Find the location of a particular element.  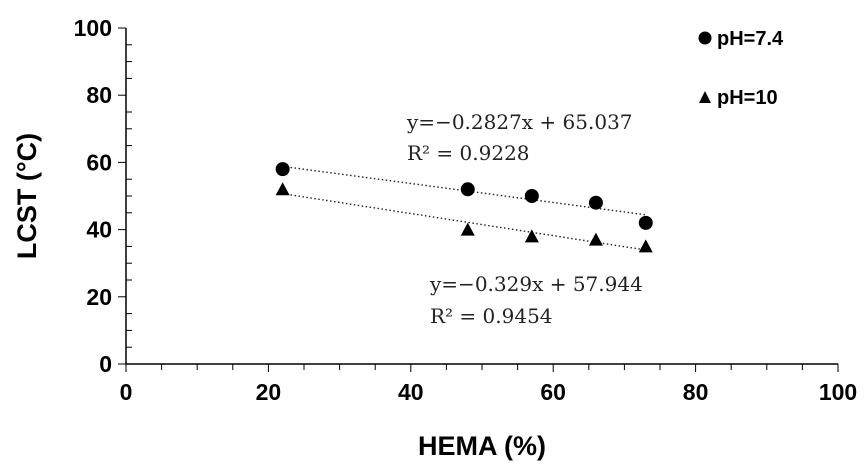

x-axis-title: HEMA (%) is located at coordinates (482, 446).